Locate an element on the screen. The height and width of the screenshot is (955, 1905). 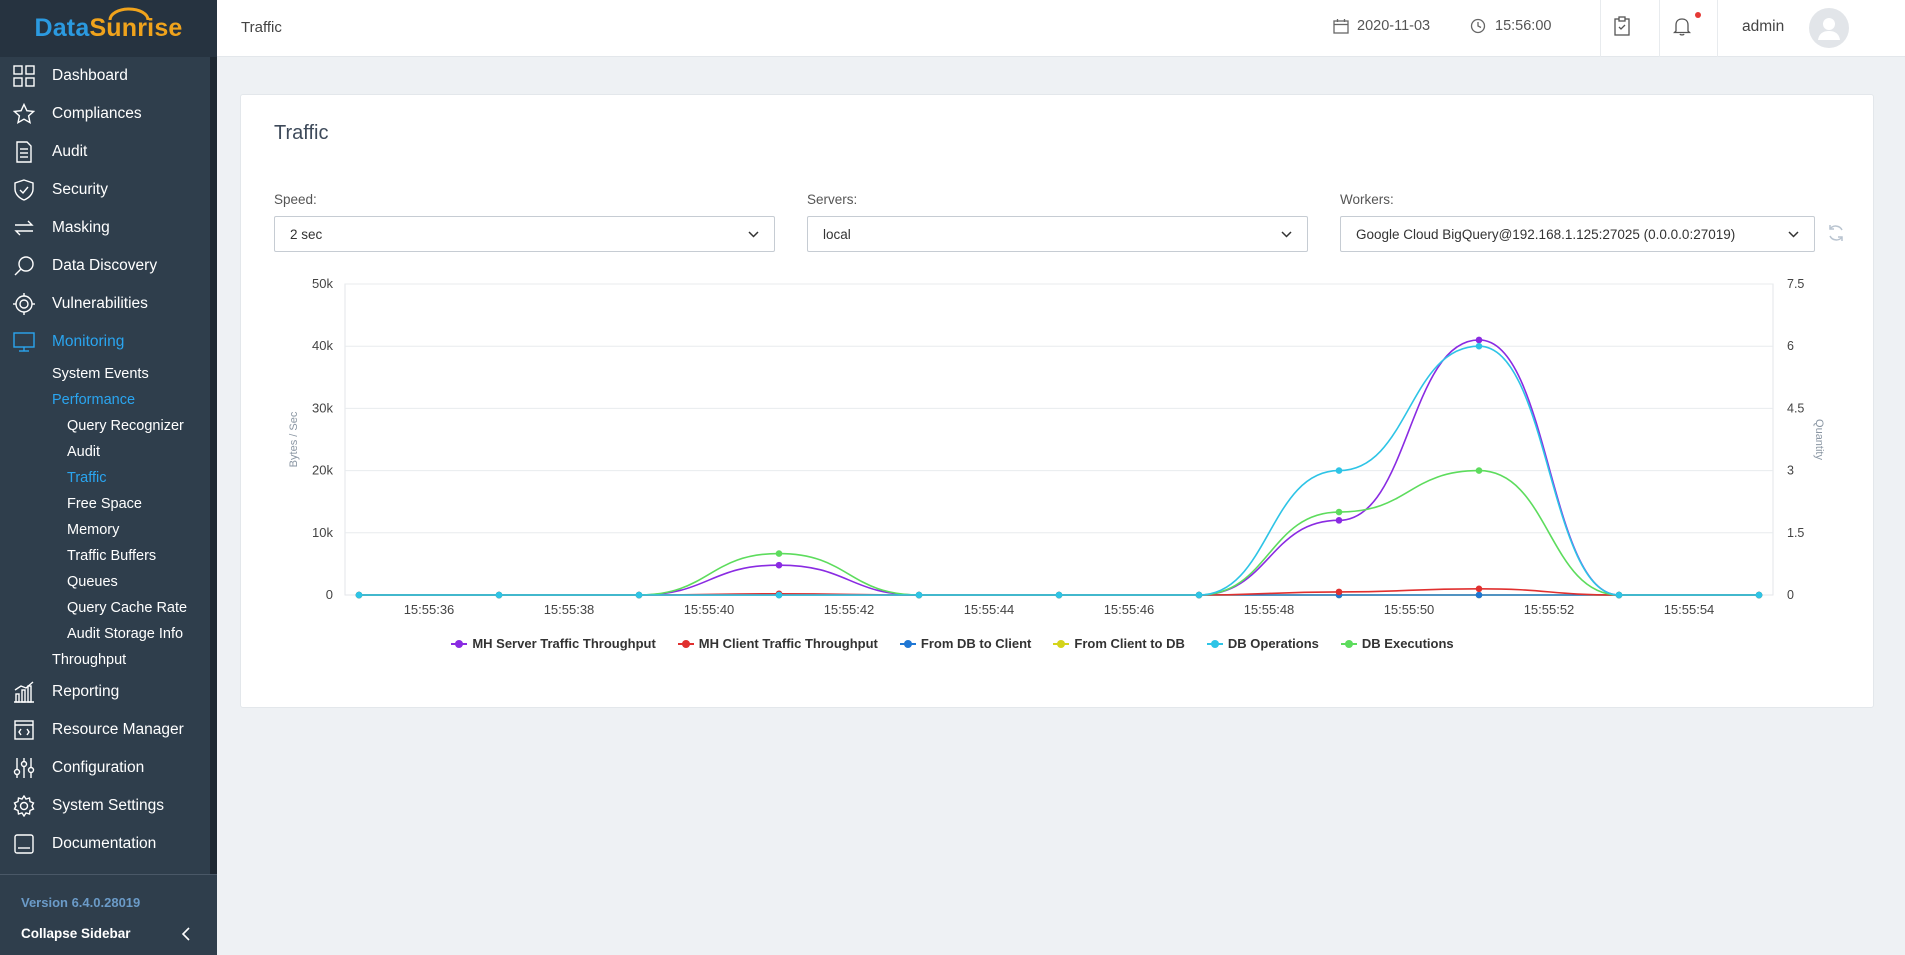
legend-item-from-db-to-client: From DB to Client is located at coordinates (965, 643).